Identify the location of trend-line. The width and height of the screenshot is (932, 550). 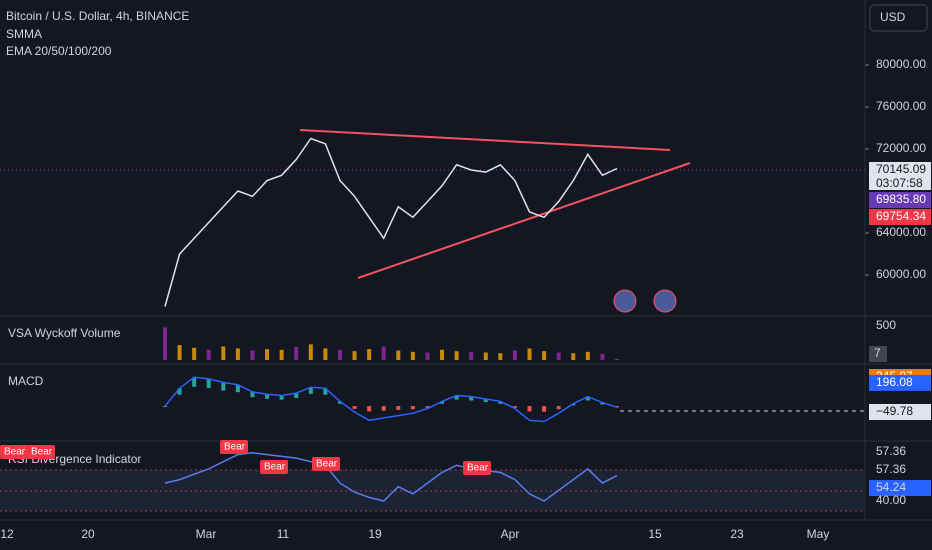
(485, 140).